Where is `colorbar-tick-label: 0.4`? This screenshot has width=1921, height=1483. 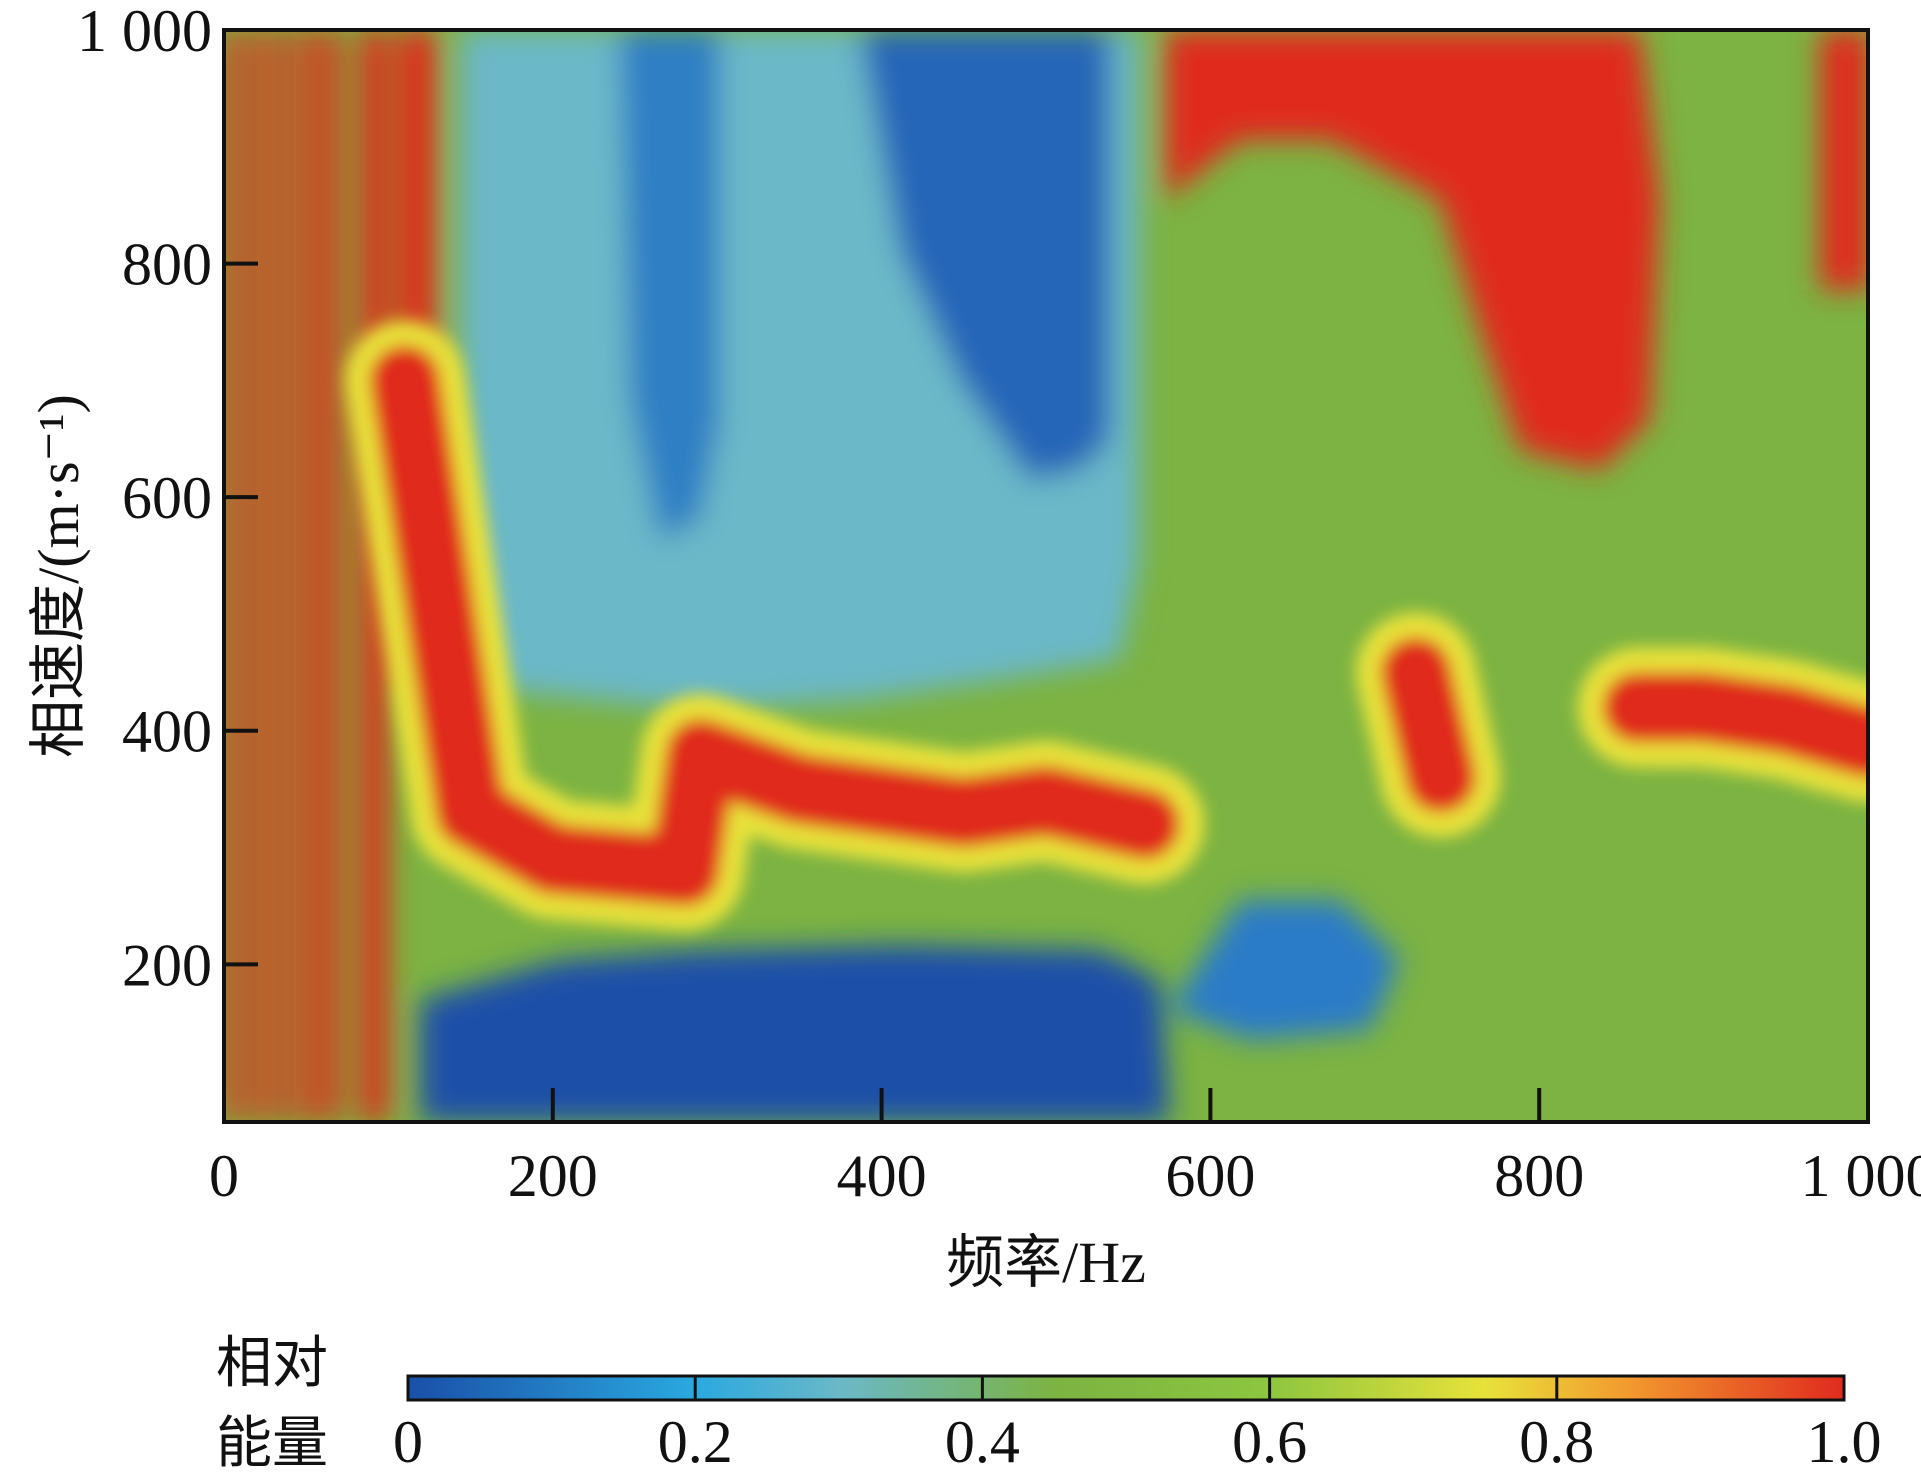 colorbar-tick-label: 0.4 is located at coordinates (982, 1442).